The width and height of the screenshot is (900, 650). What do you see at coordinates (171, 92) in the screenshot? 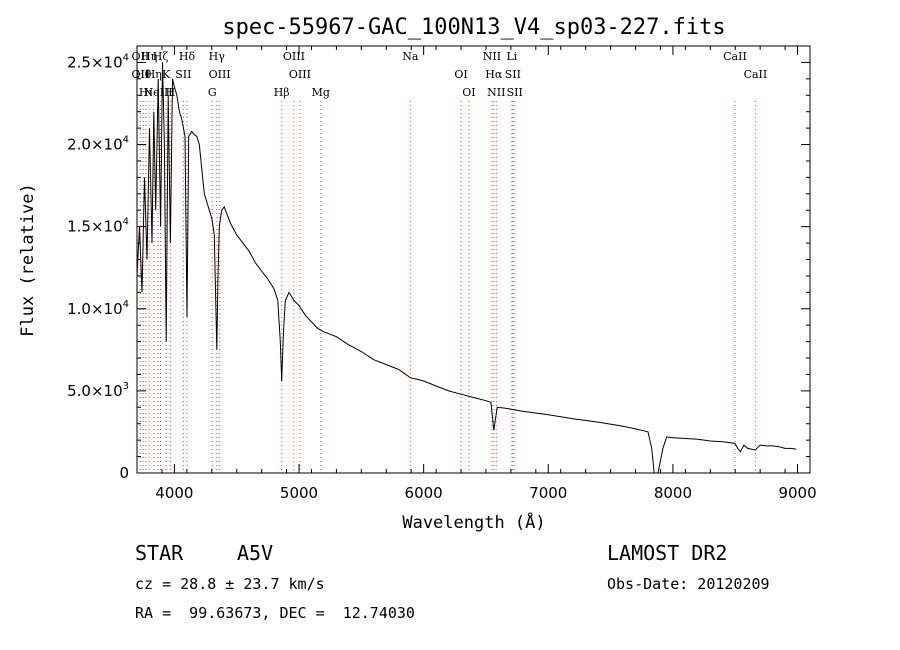
I see `line-label: H` at bounding box center [171, 92].